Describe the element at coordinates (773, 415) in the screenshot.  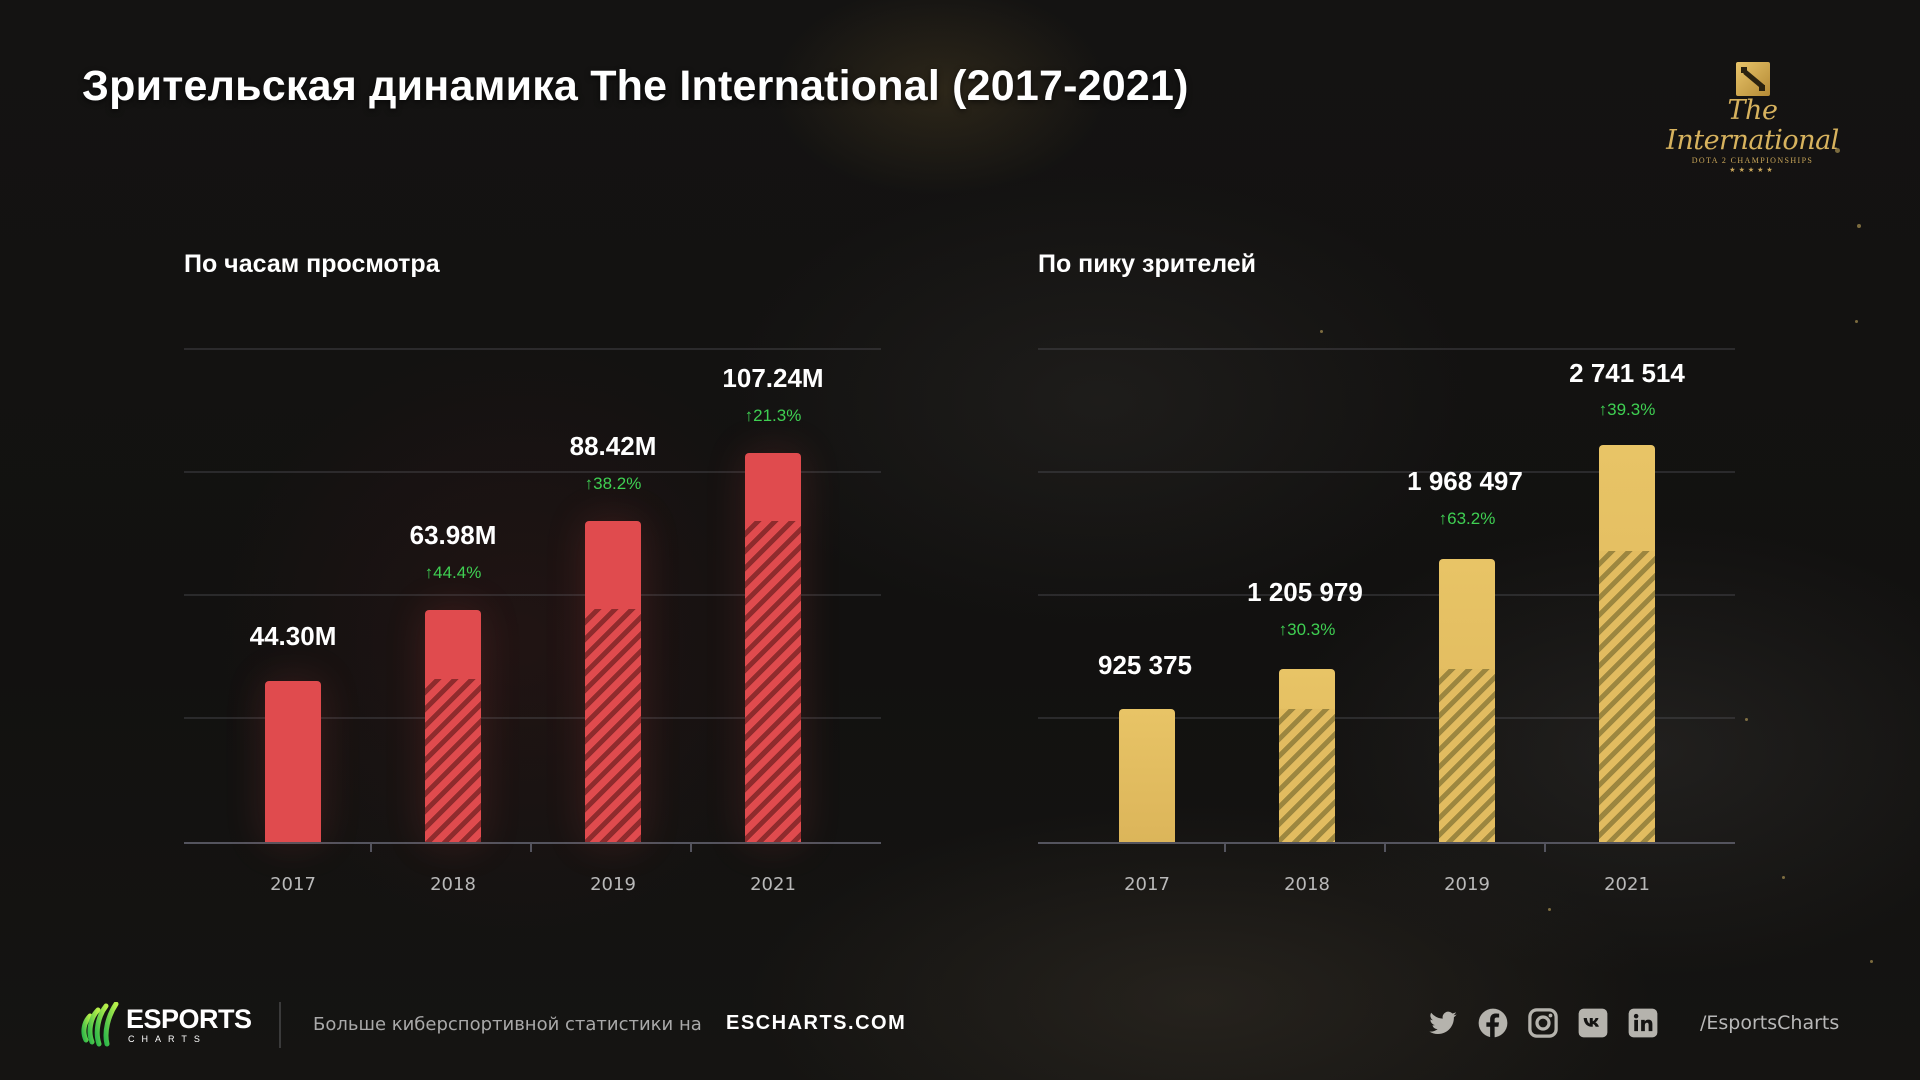
I see `growth-label: ↑21.3%` at that location.